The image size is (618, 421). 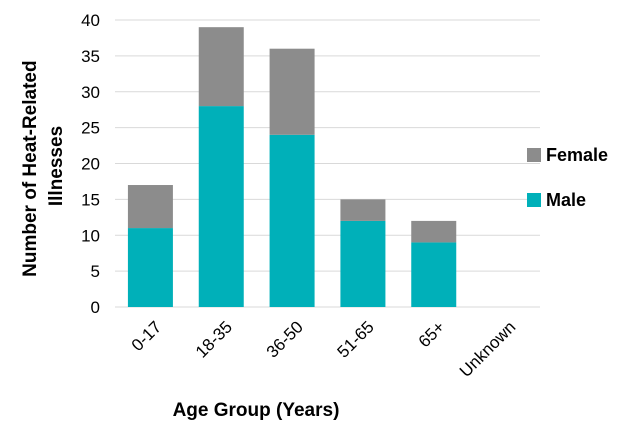 I want to click on y-tick-label-30: 30, so click(x=90, y=92).